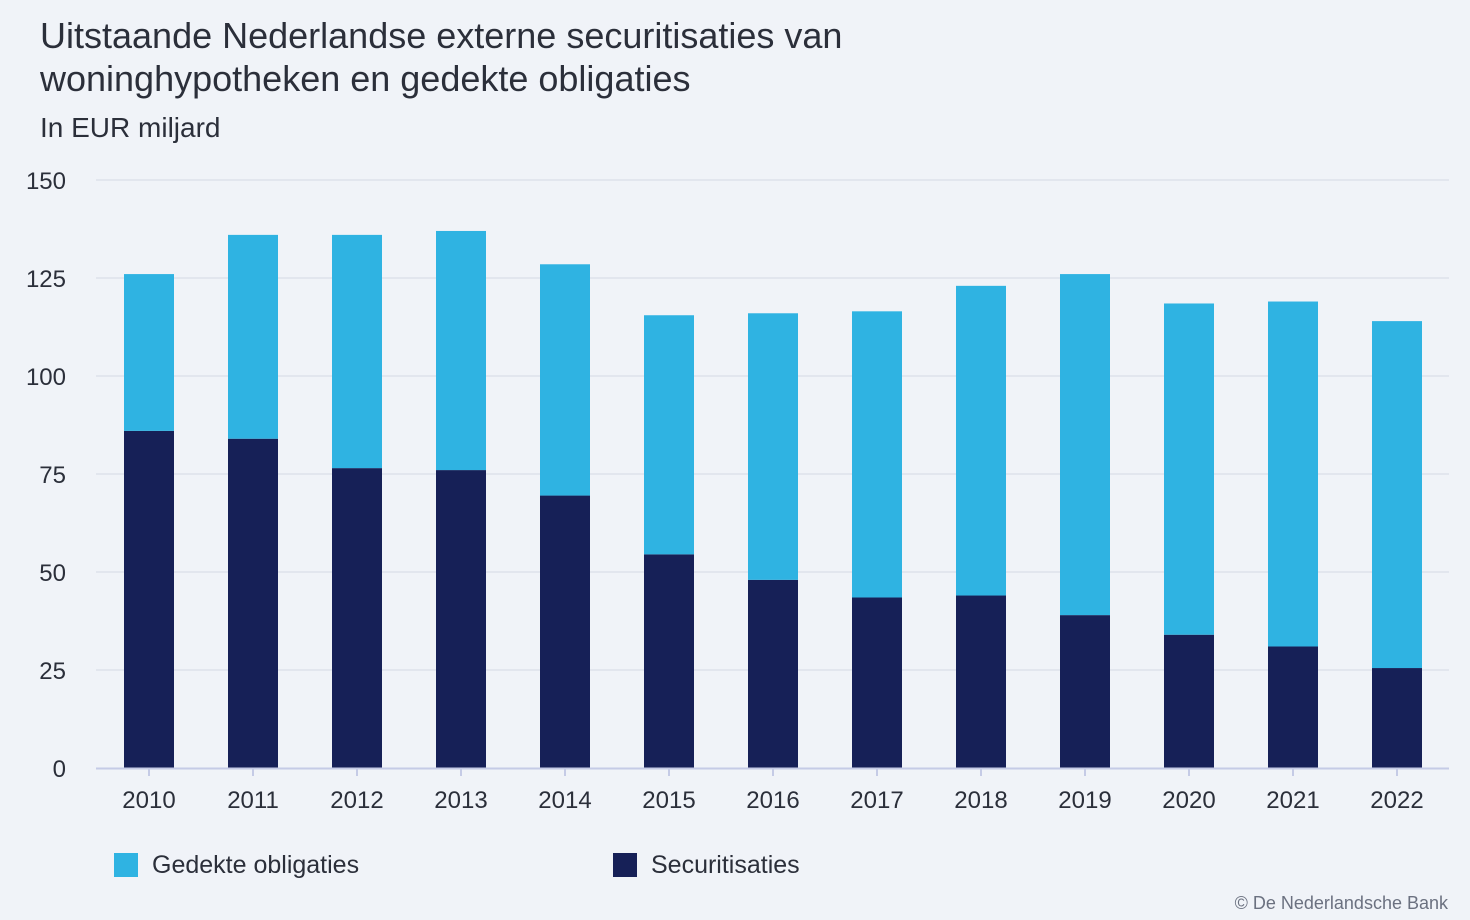  I want to click on bar-gedekte-obligaties-2015, so click(669, 435).